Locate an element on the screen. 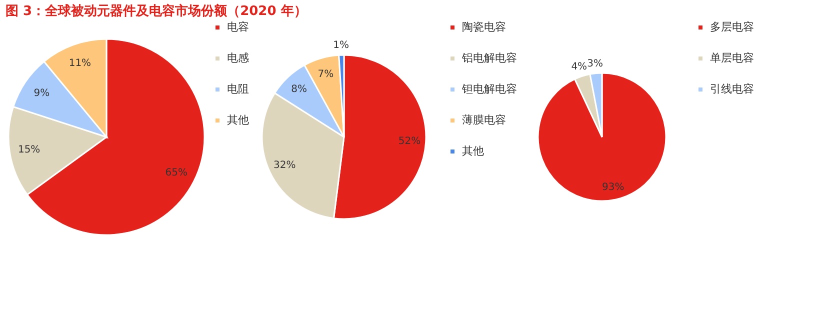 Image resolution: width=838 pixels, height=331 pixels. data-label: 15% is located at coordinates (29, 150).